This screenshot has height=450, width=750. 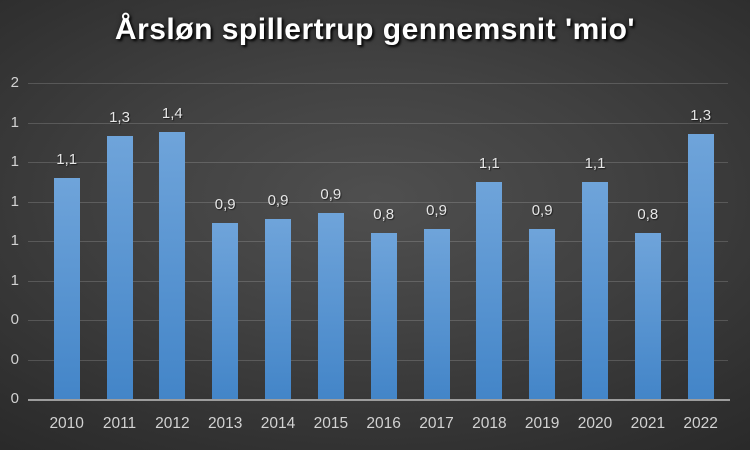 What do you see at coordinates (375, 29) in the screenshot?
I see `chart-title: Årsløn spillertrup gennemsnit 'mio'` at bounding box center [375, 29].